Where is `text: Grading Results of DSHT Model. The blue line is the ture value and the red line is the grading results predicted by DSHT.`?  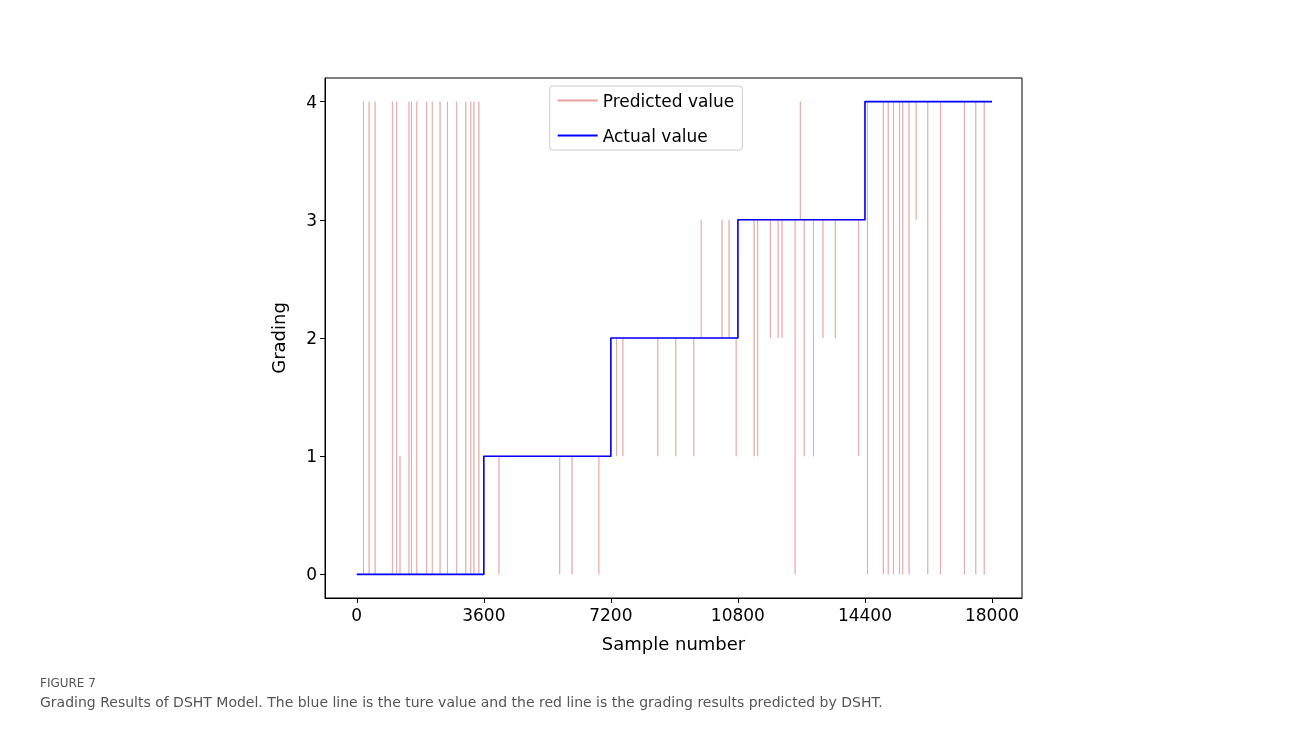
text: Grading Results of DSHT Model. The blue line is the ture value and the red line is the grading results predicted by DSHT. is located at coordinates (462, 702).